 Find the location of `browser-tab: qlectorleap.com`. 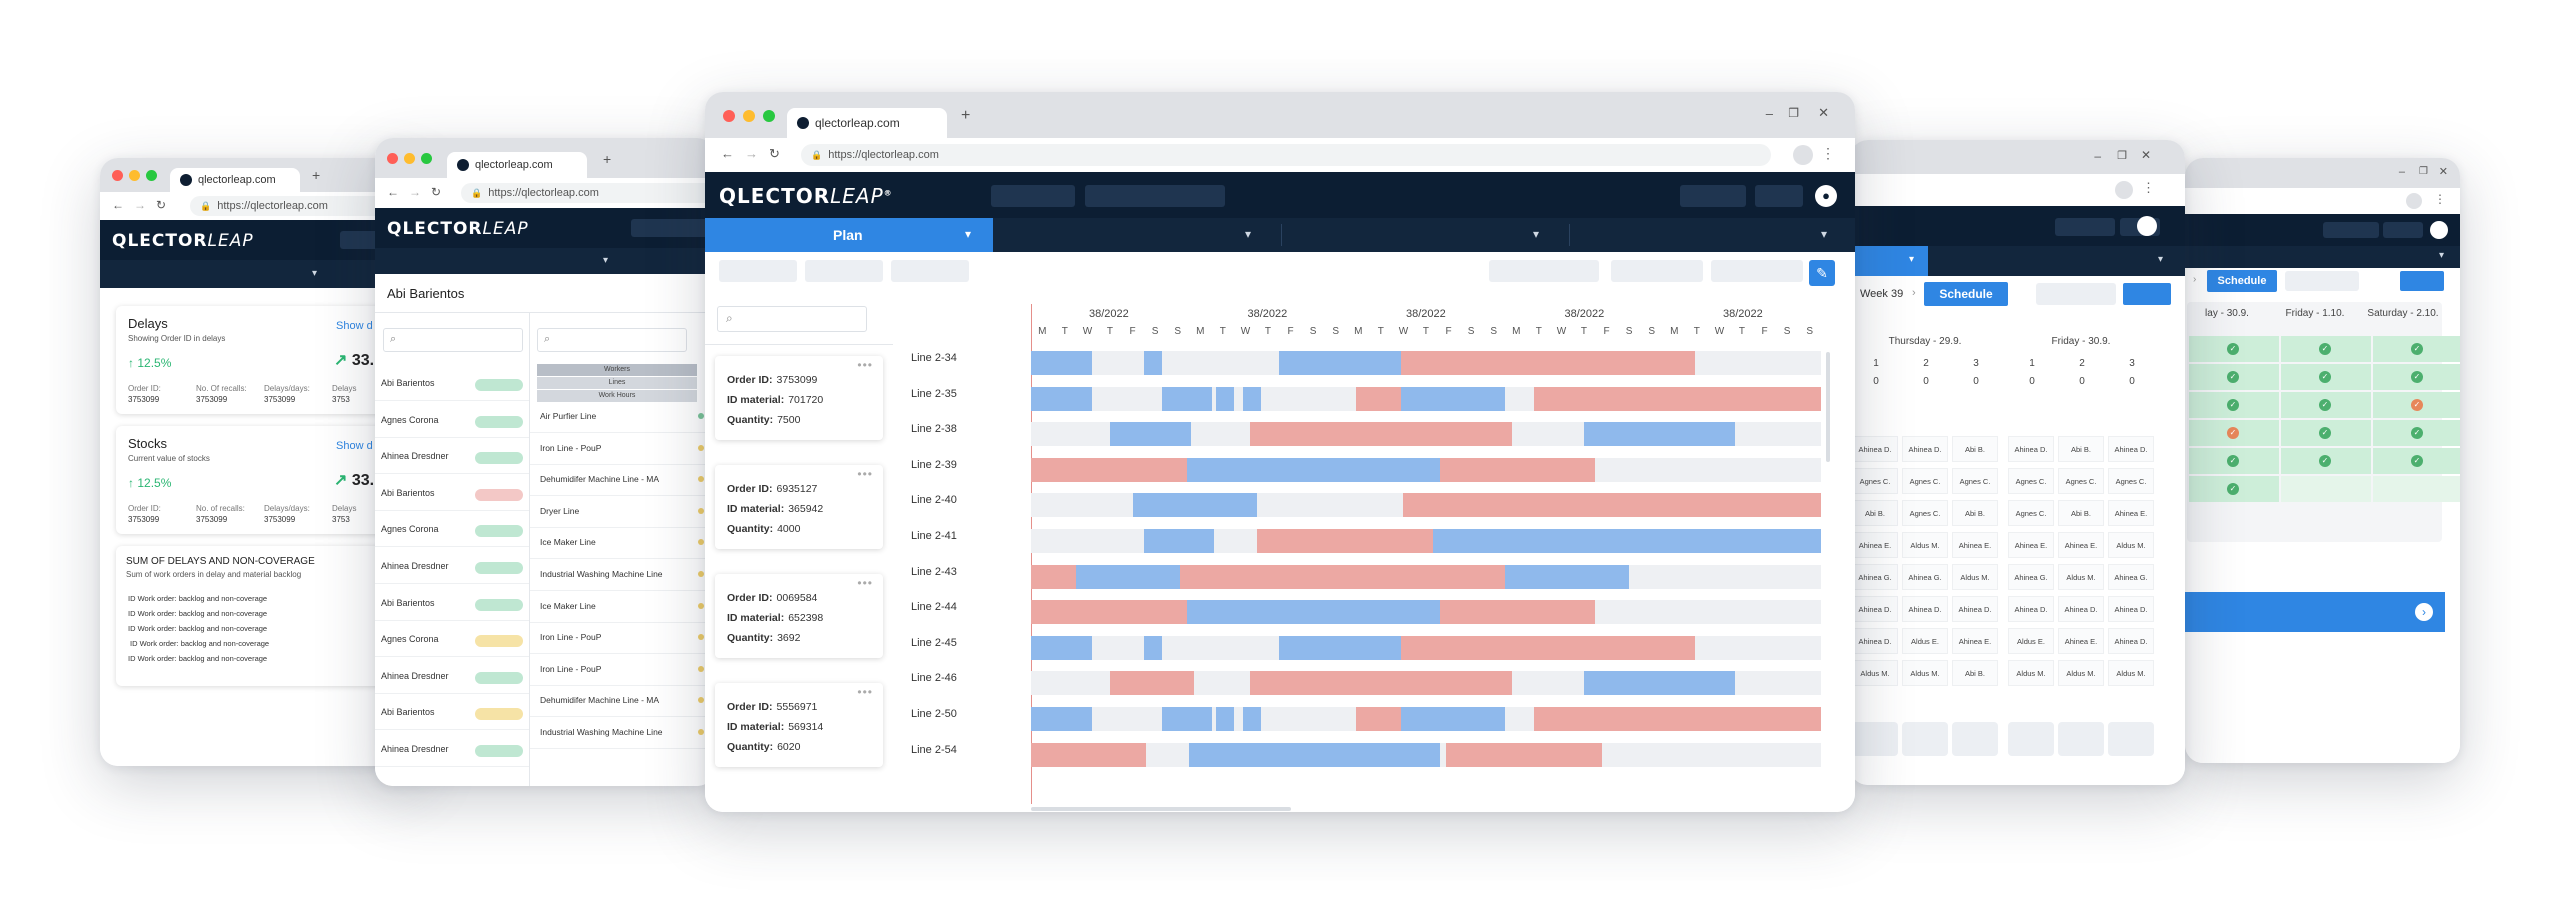

browser-tab: qlectorleap.com is located at coordinates (235, 180).